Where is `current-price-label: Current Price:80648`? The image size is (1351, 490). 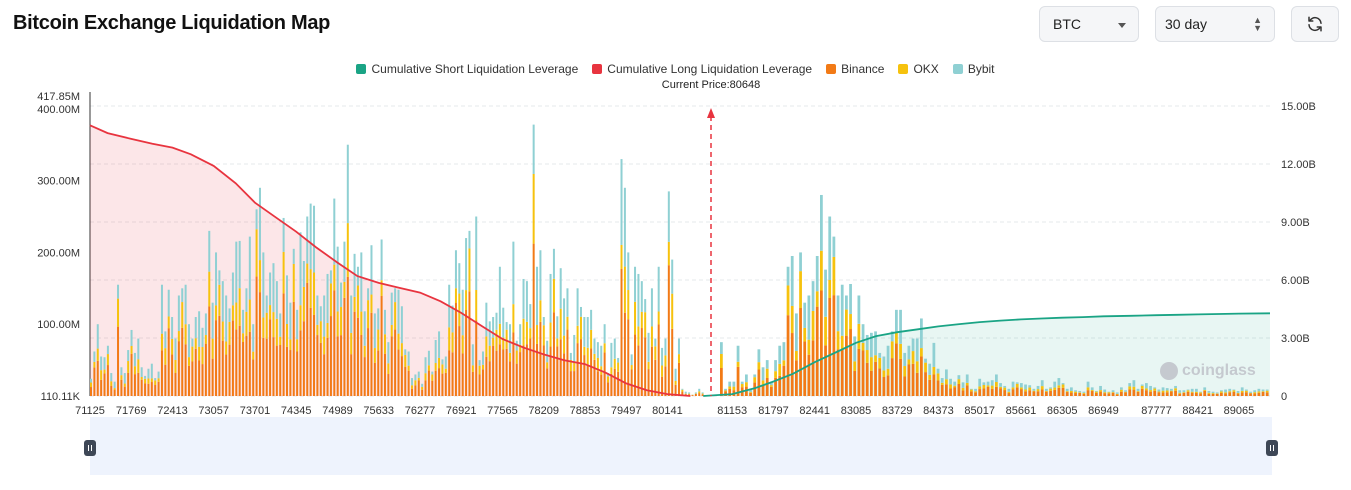
current-price-label: Current Price:80648 is located at coordinates (711, 85).